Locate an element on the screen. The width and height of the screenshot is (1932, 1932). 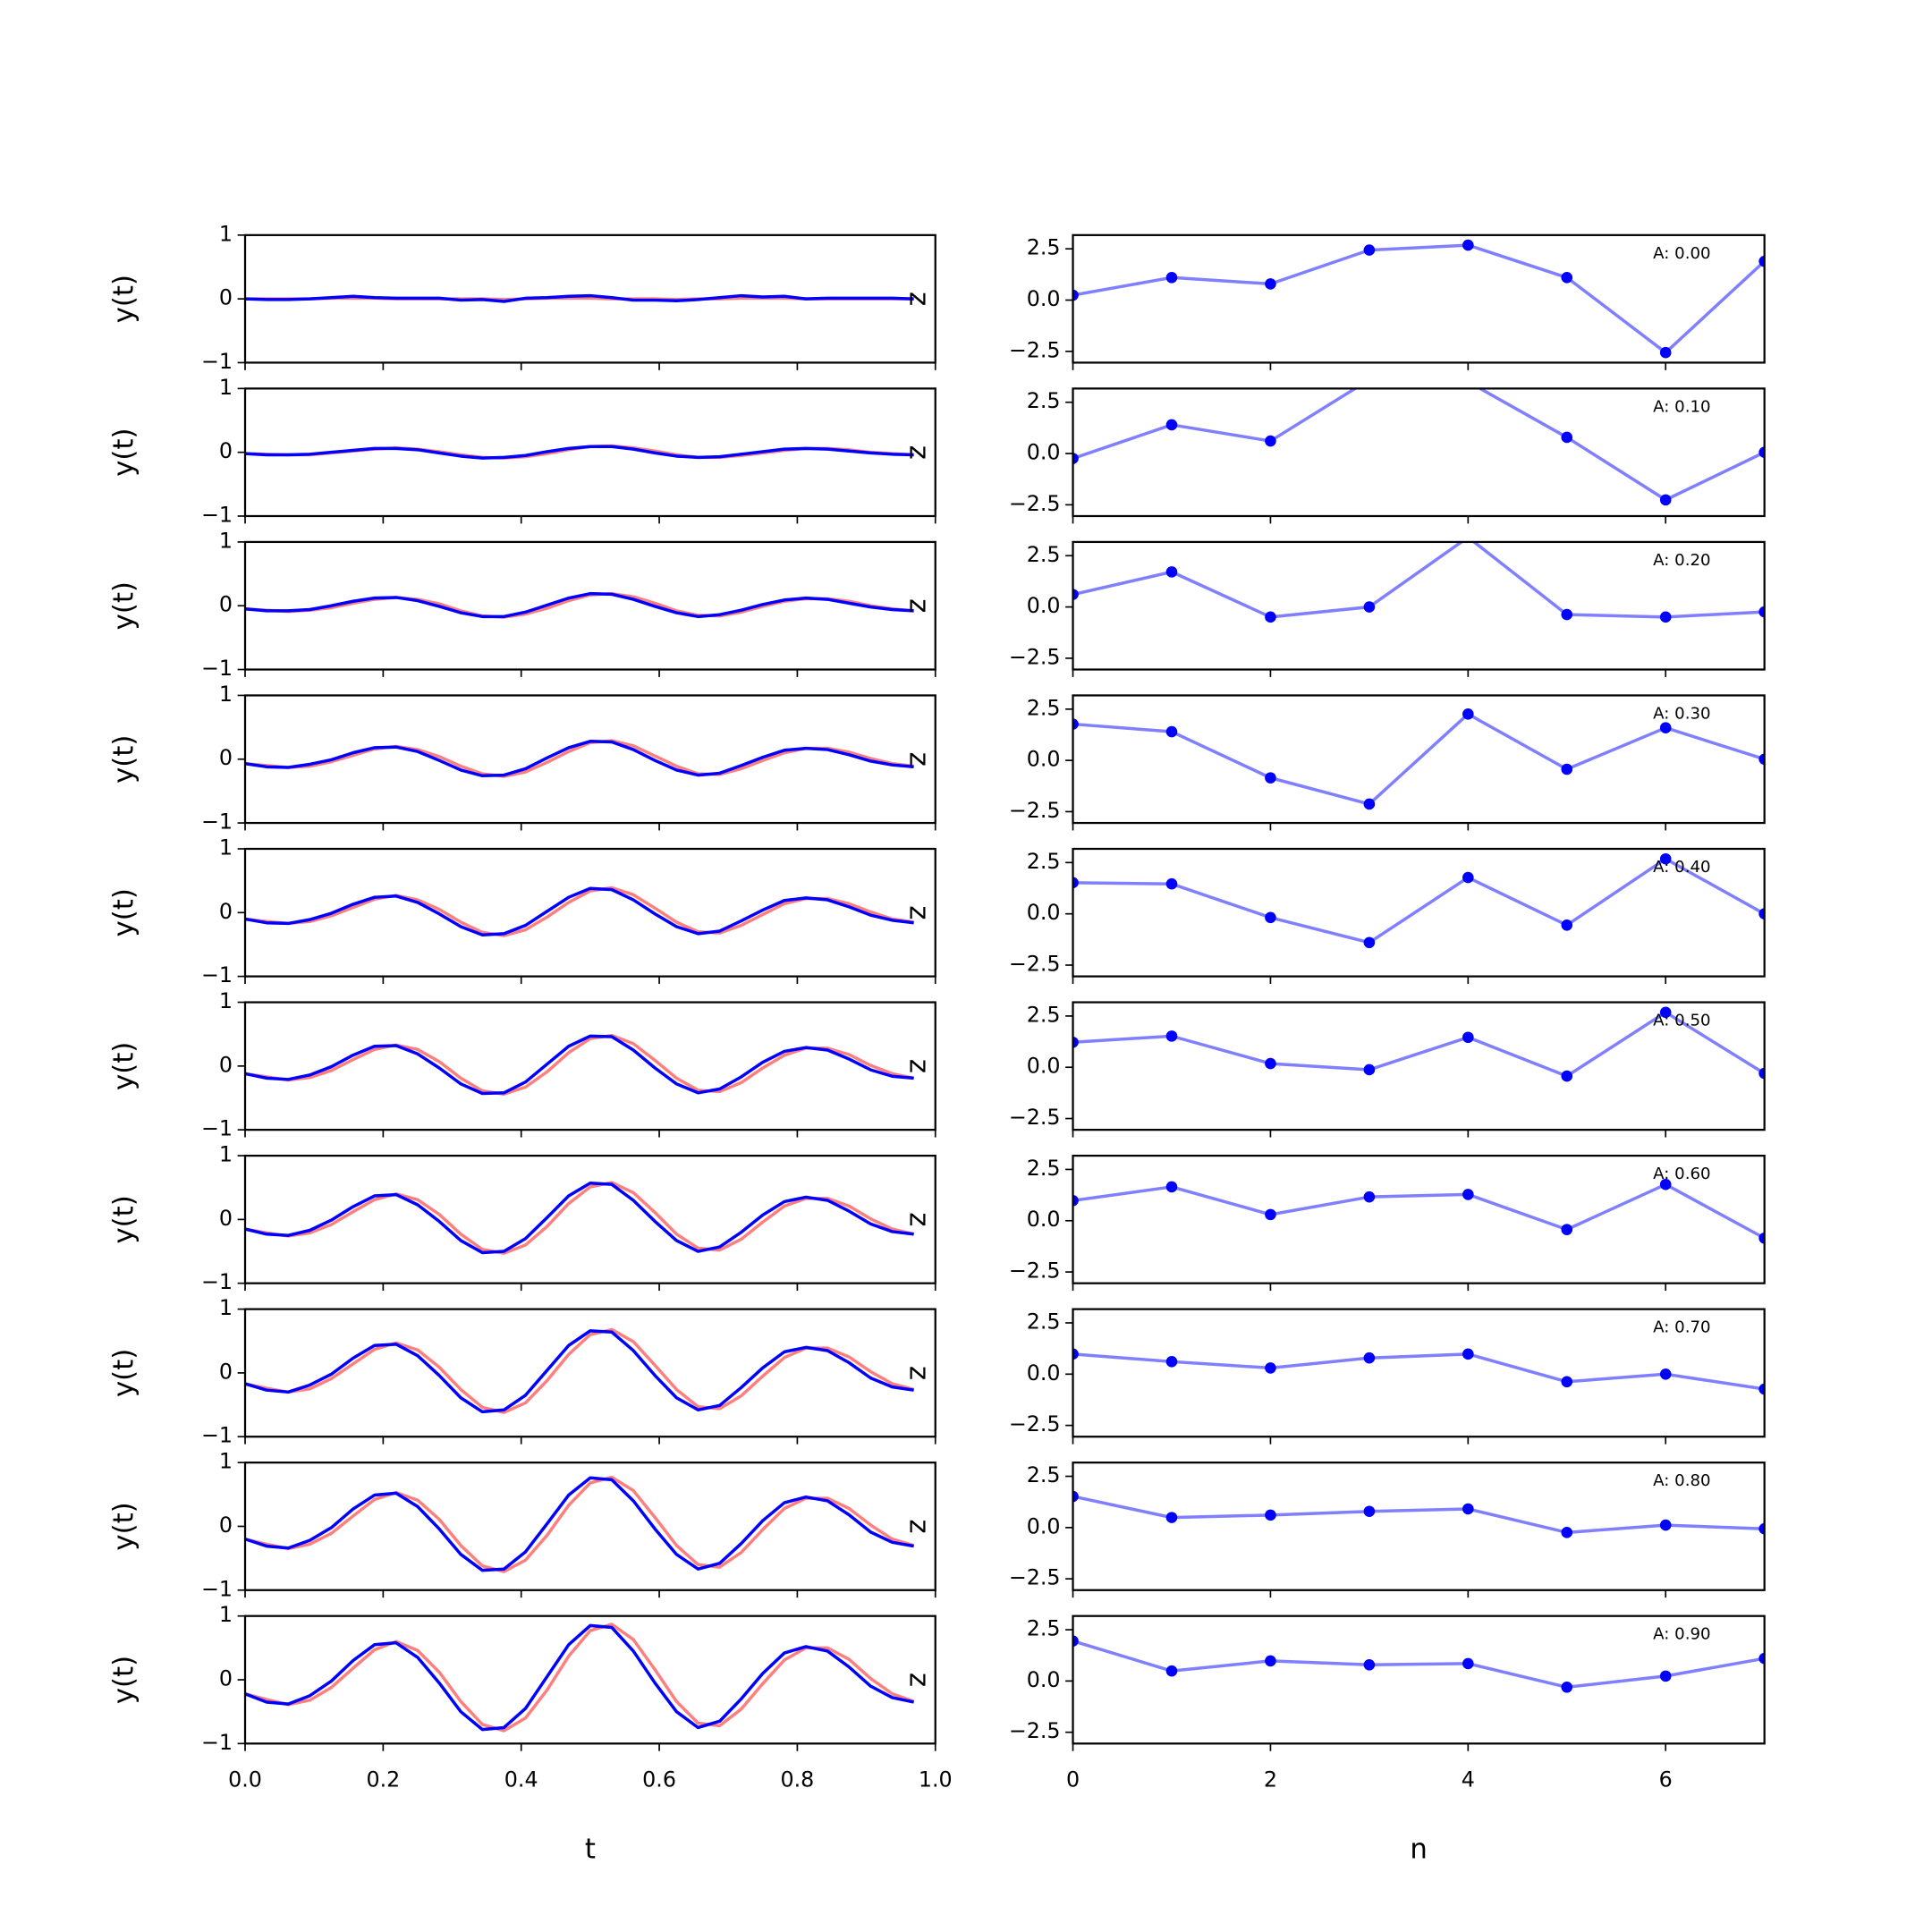
x-tick-label: 0.0 is located at coordinates (245, 1779).